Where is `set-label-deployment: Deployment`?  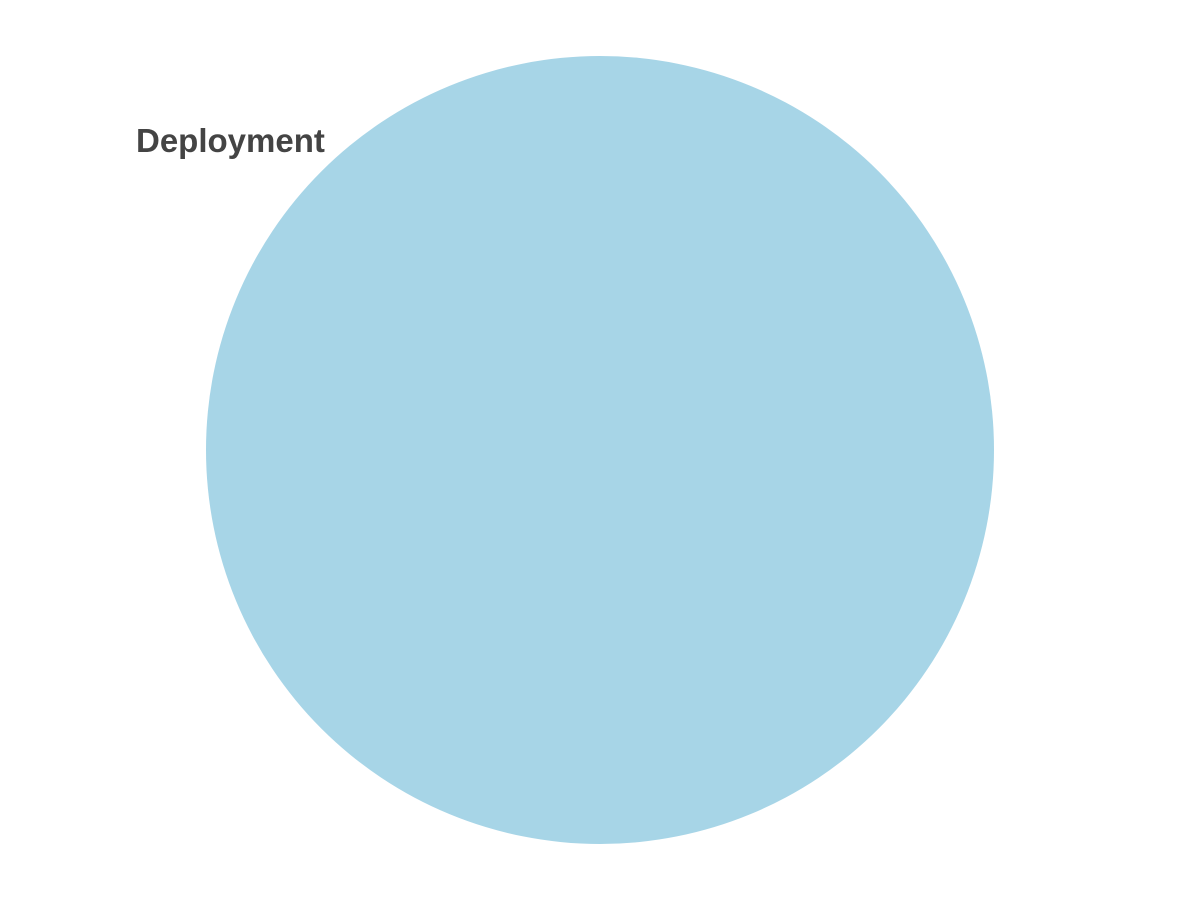
set-label-deployment: Deployment is located at coordinates (230, 140).